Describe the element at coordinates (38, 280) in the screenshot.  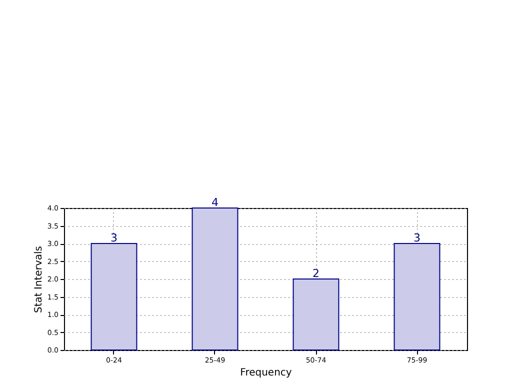
I see `y-axis-title: Stat Intervals` at that location.